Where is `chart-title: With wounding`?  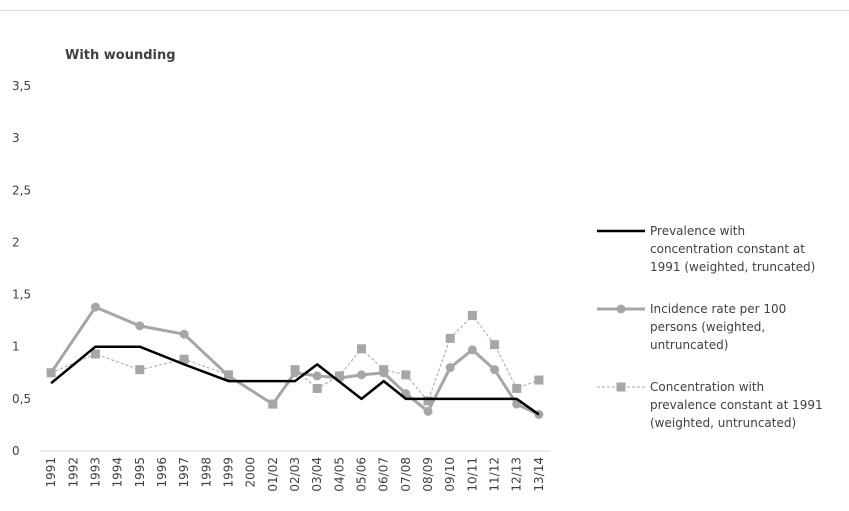
chart-title: With wounding is located at coordinates (120, 55).